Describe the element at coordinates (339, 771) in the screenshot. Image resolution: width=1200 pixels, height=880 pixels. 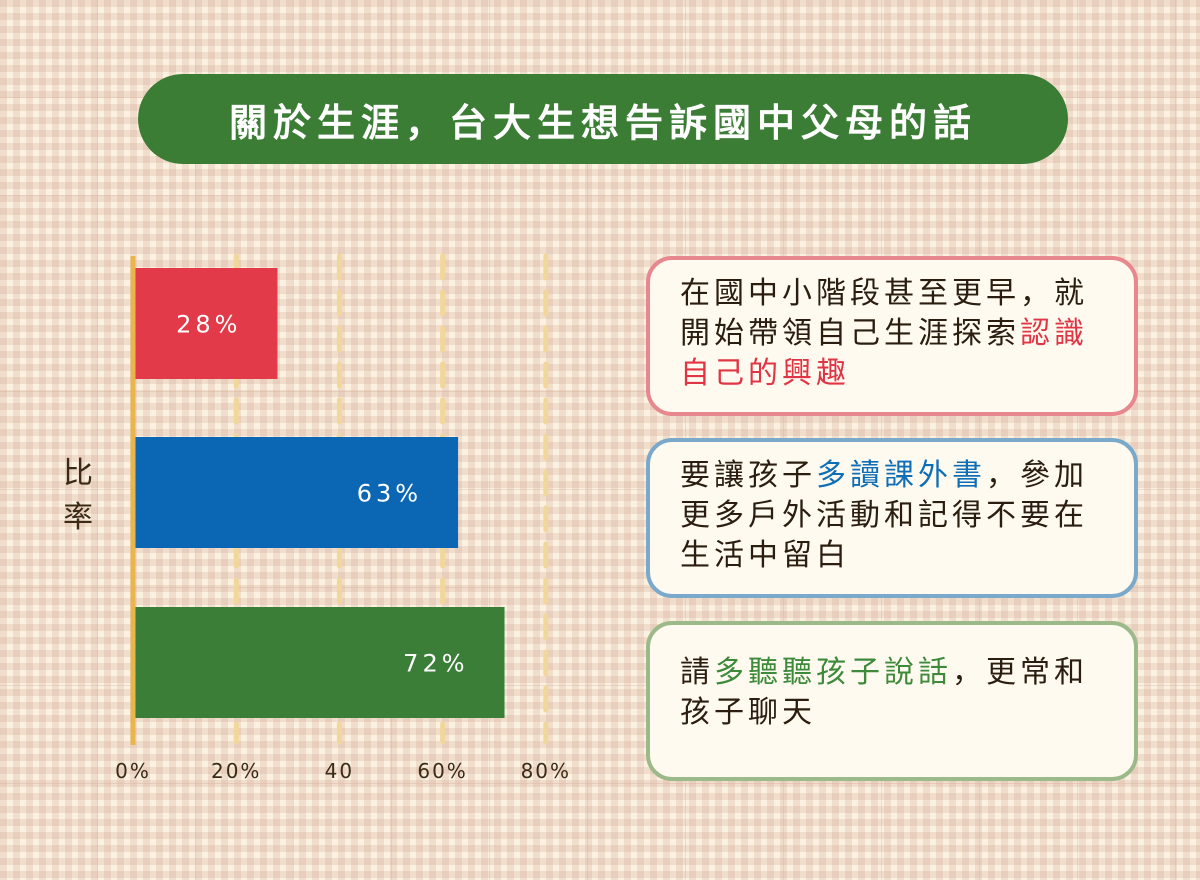
I see `x-tick-label: 40` at that location.